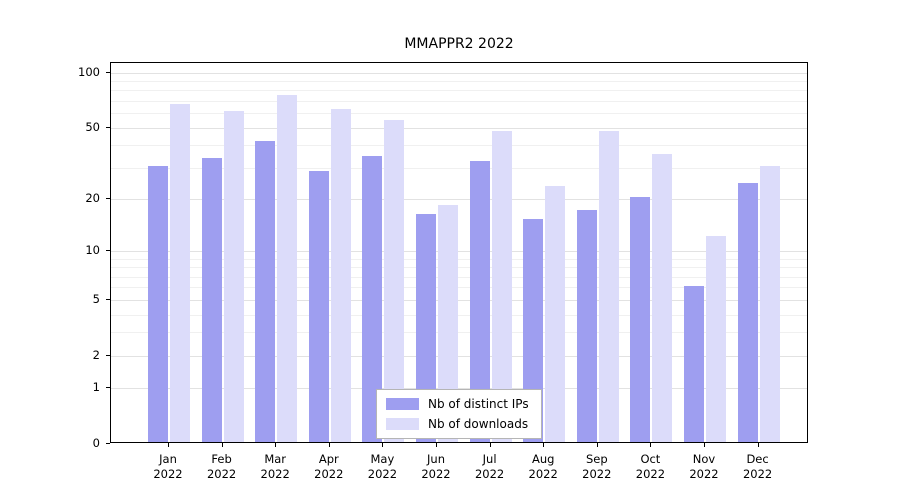 This screenshot has height=500, width=900. Describe the element at coordinates (402, 404) in the screenshot. I see `legend-swatch-distinct-ips-icon` at that location.